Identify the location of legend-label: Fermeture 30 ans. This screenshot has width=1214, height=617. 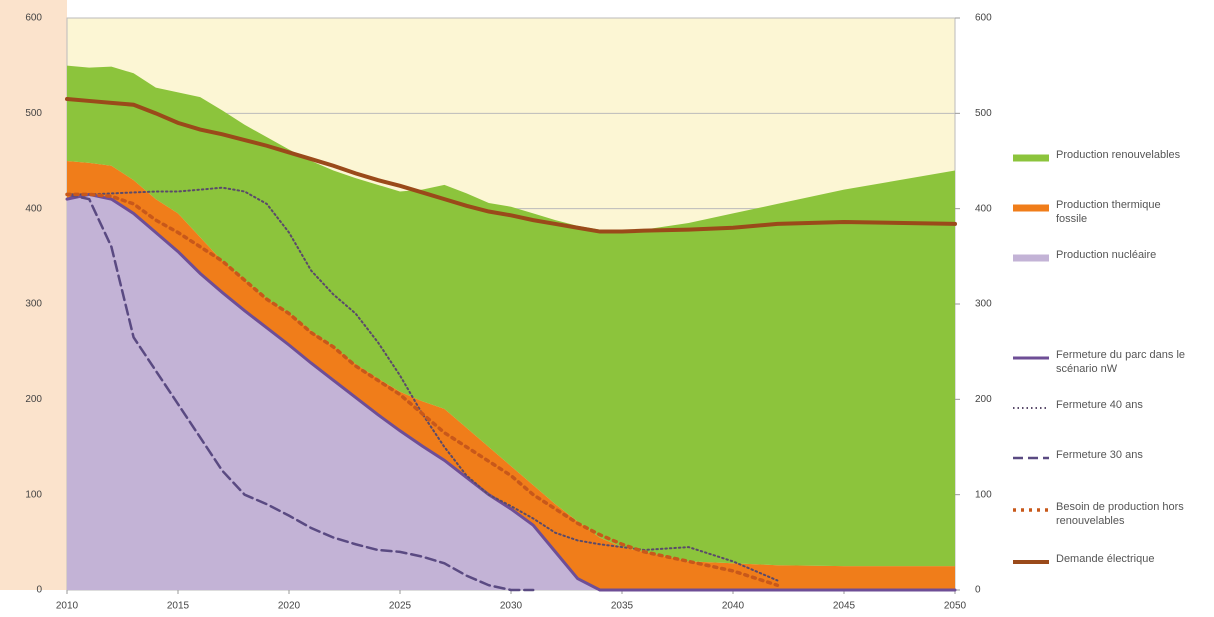
(1099, 455).